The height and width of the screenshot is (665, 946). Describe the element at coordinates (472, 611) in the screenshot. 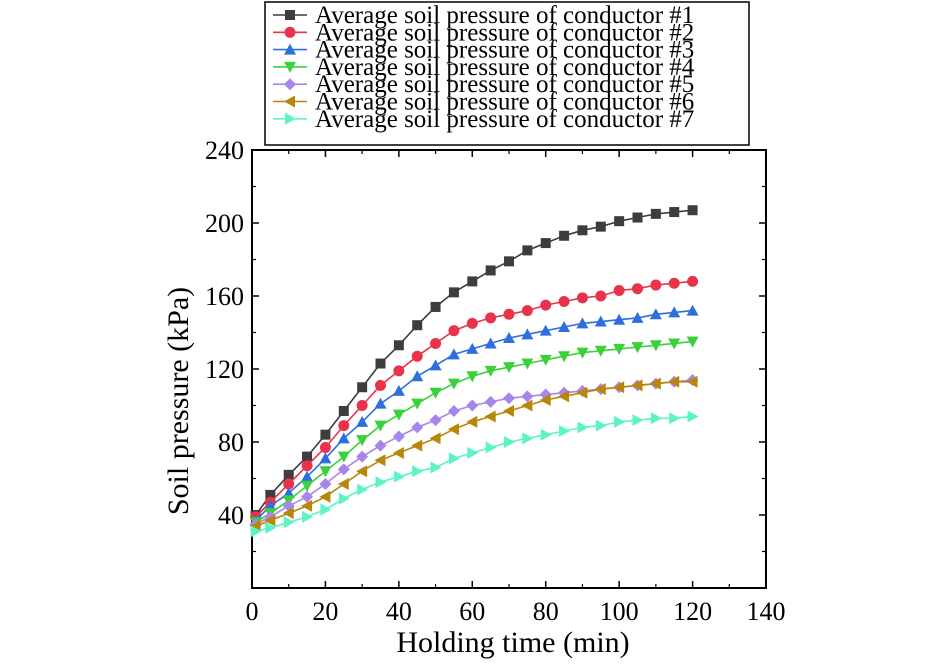

I see `x-tick-label: 60` at that location.